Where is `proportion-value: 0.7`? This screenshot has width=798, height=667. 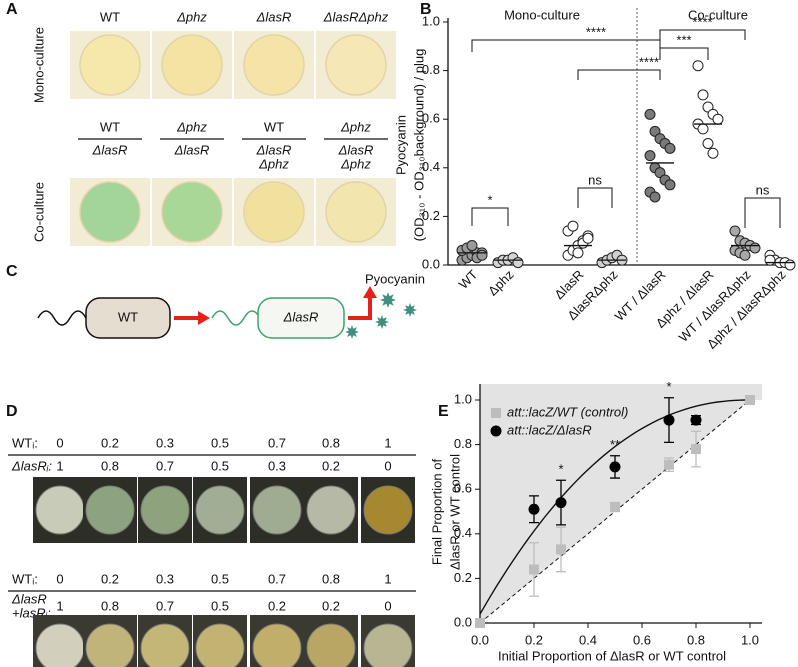
proportion-value: 0.7 is located at coordinates (277, 442).